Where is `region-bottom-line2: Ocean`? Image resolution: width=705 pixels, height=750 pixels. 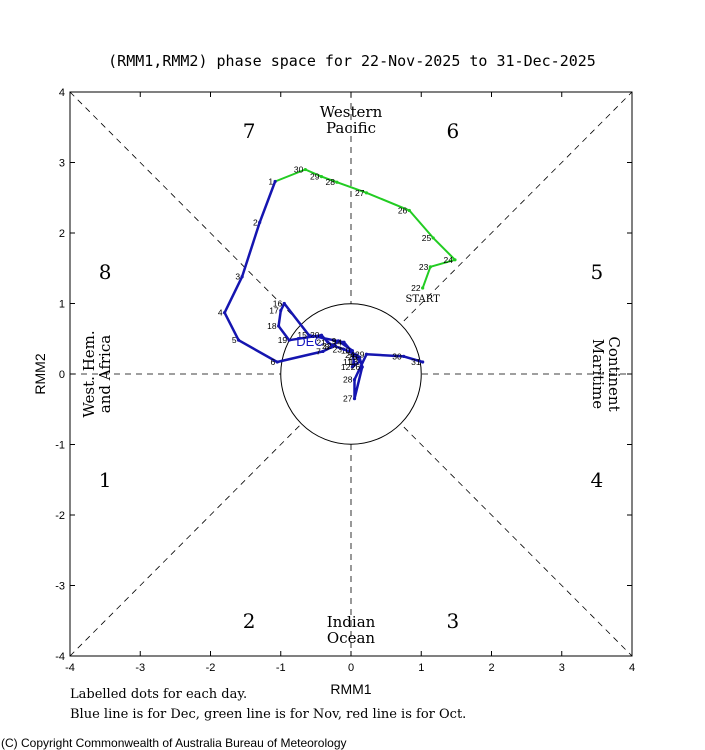 region-bottom-line2: Ocean is located at coordinates (351, 638).